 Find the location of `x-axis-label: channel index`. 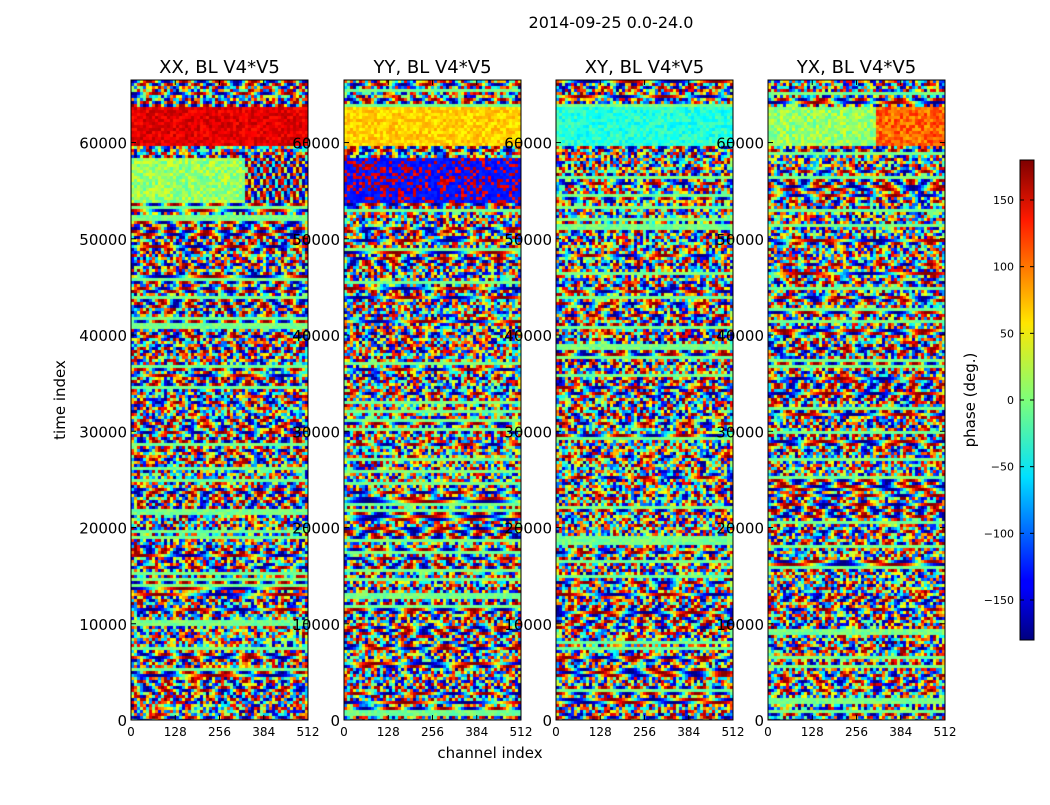

x-axis-label: channel index is located at coordinates (489, 753).